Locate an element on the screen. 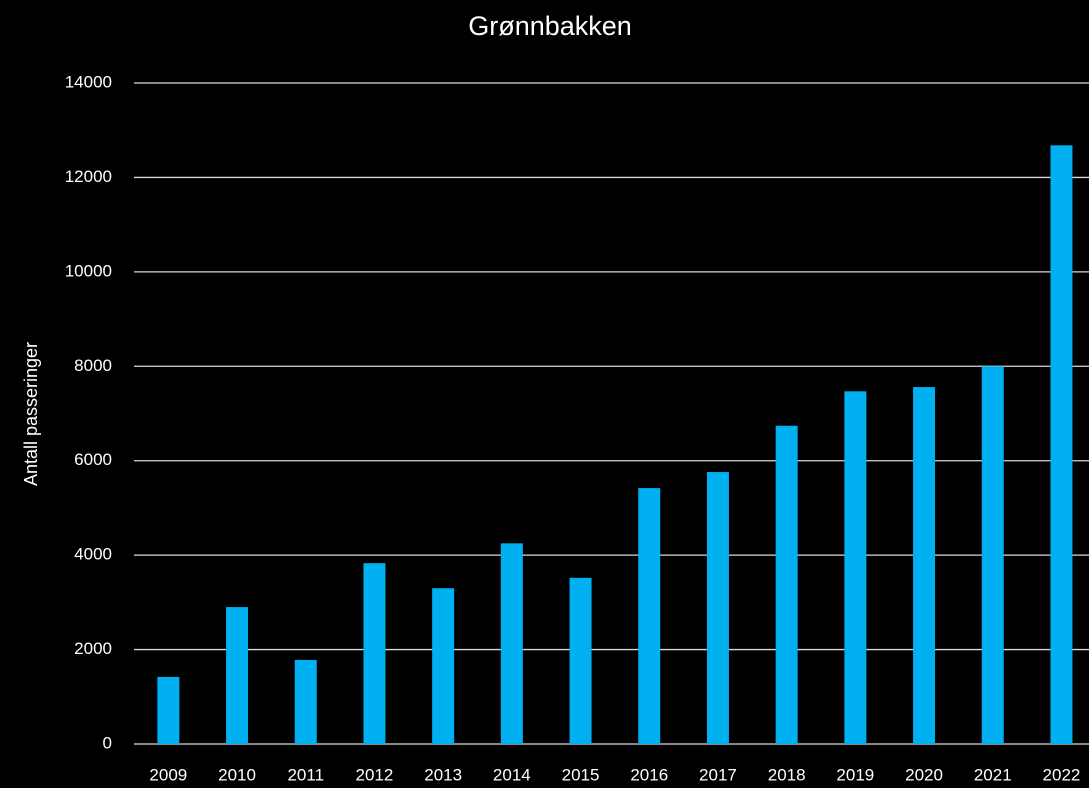 The image size is (1089, 788). x-tick-label: 2022 is located at coordinates (1062, 774).